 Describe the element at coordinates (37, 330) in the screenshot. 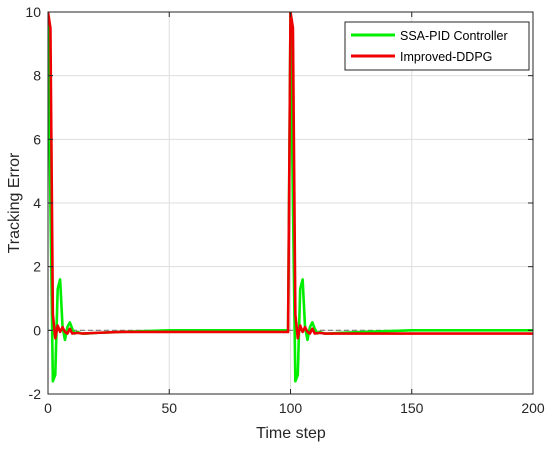

I see `y-tick-label: 0` at that location.